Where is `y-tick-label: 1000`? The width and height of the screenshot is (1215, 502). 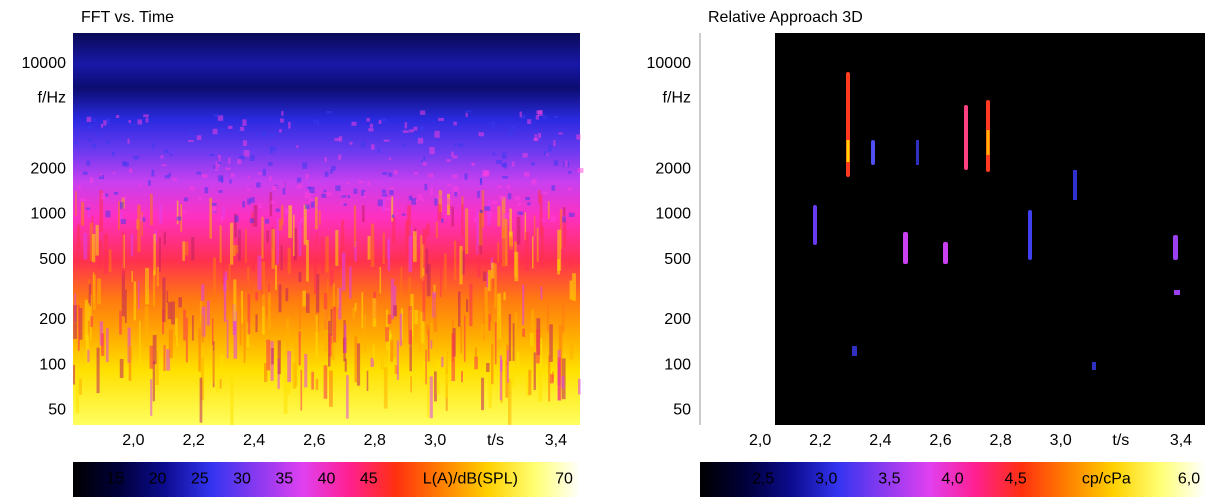
y-tick-label: 1000 is located at coordinates (673, 214).